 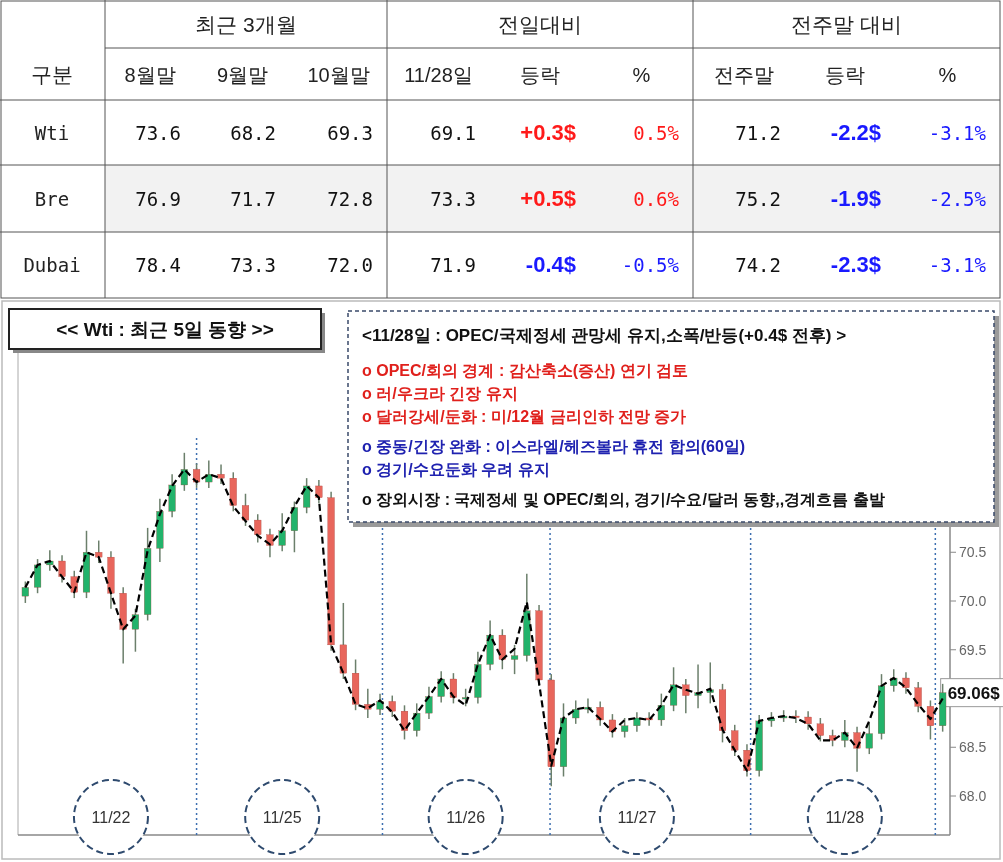 What do you see at coordinates (637, 817) in the screenshot?
I see `x-tick-label: 11/27` at bounding box center [637, 817].